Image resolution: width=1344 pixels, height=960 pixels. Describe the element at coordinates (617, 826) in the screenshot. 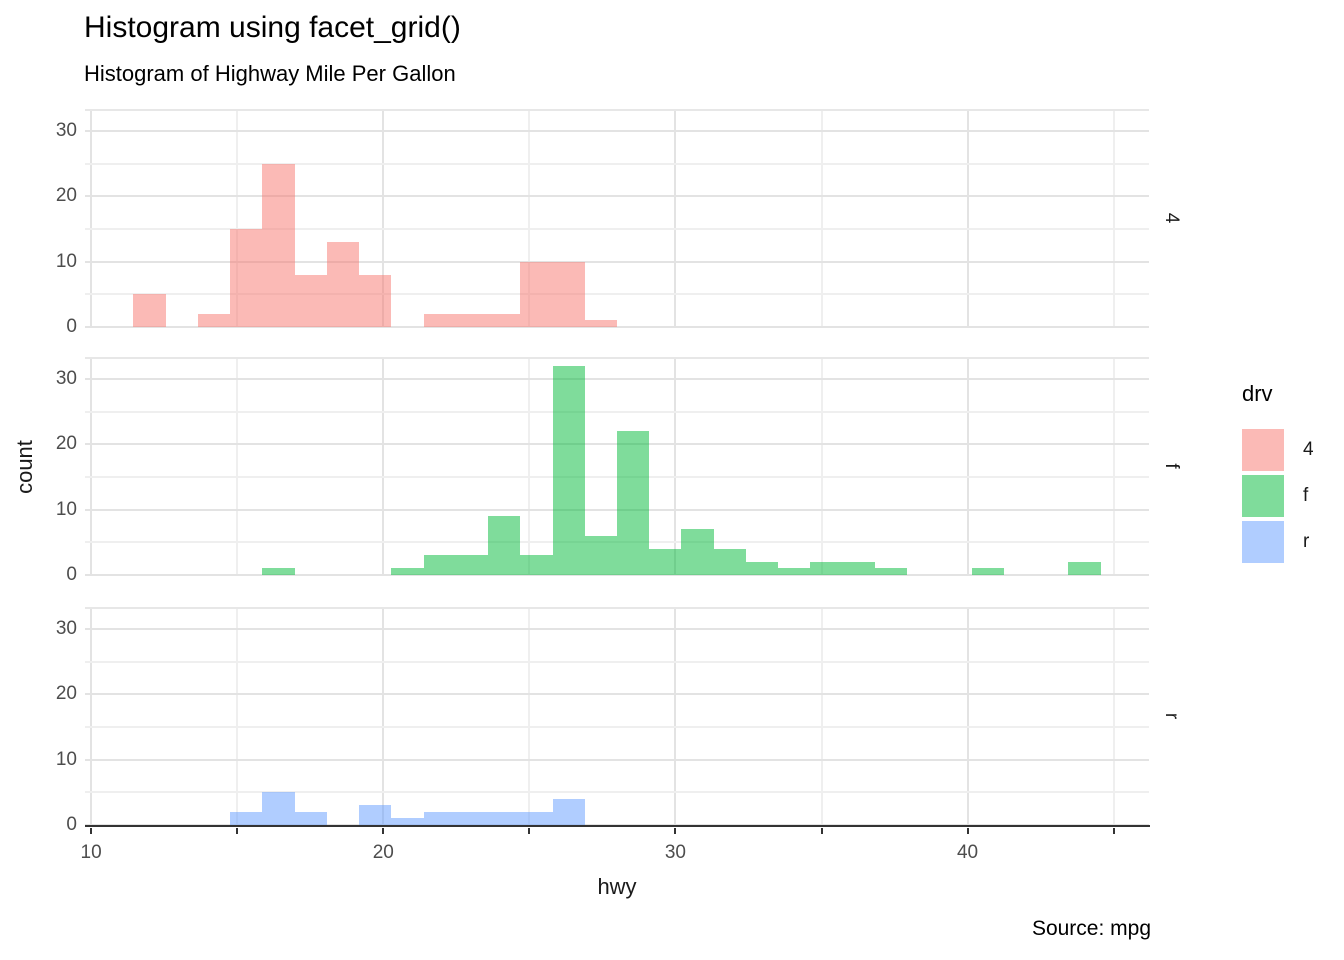

I see `x-axis-line` at that location.